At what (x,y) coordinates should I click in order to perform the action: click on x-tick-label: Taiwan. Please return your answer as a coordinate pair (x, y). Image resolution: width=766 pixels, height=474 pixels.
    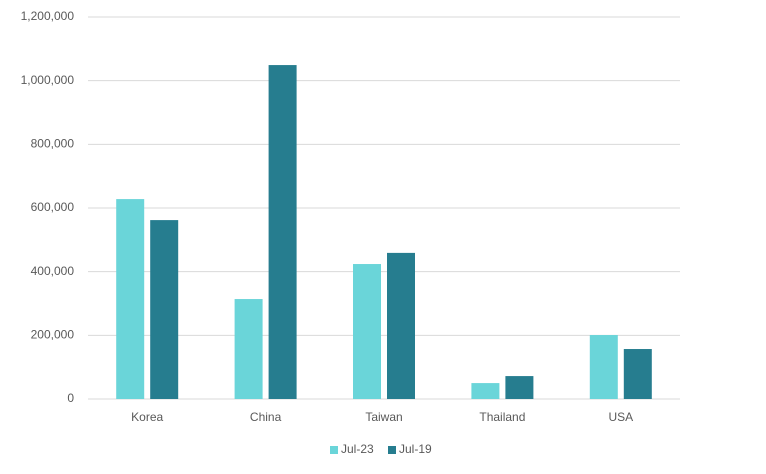
    Looking at the image, I should click on (383, 417).